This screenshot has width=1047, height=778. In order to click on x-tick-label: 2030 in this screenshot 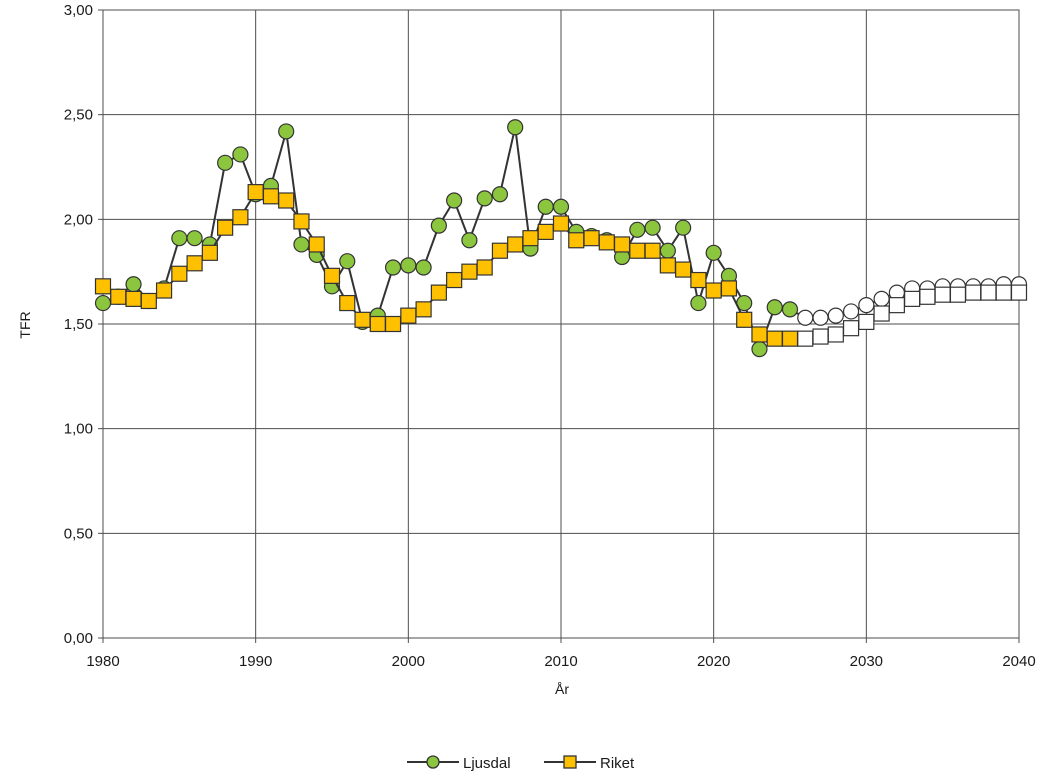, I will do `click(866, 661)`.